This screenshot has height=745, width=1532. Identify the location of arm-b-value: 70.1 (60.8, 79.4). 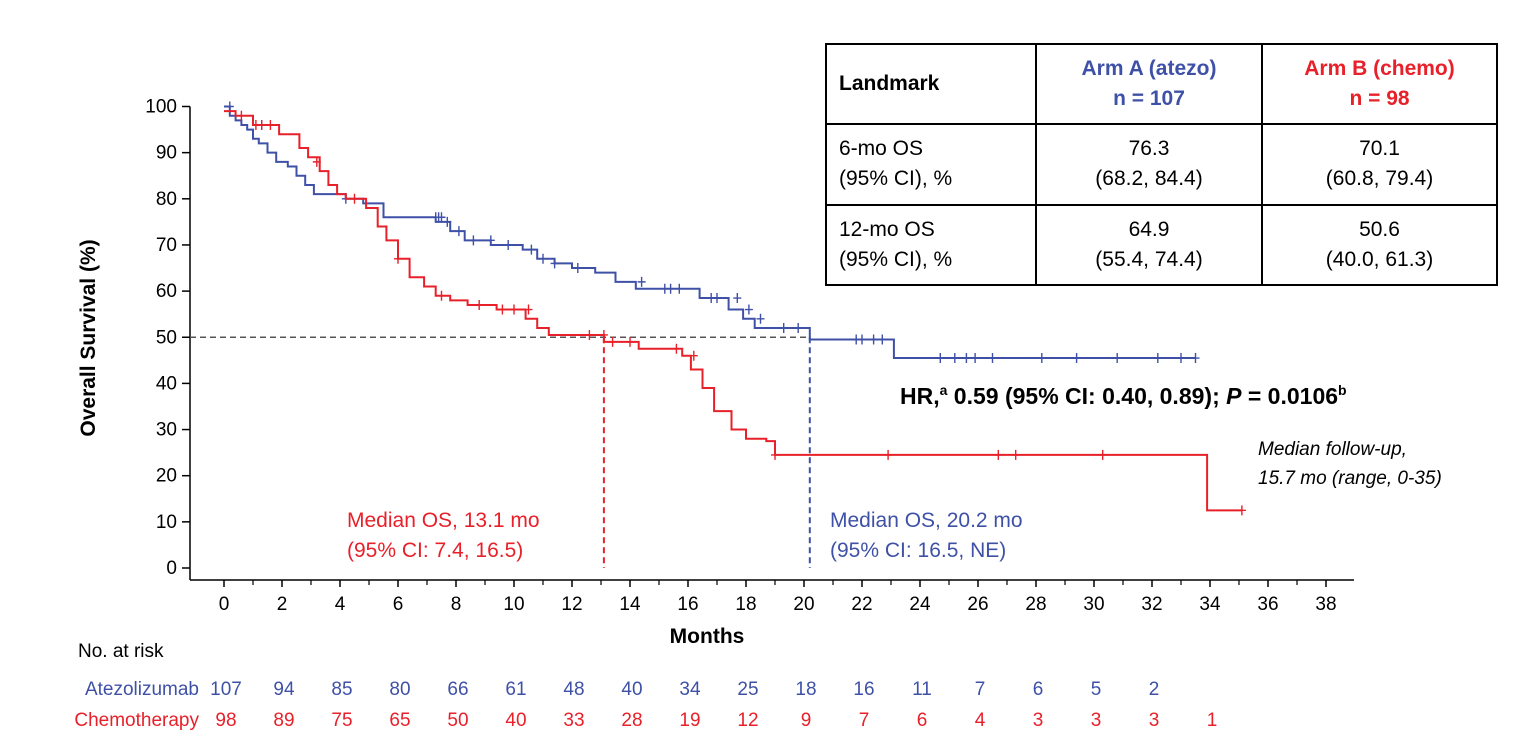
(1379, 164).